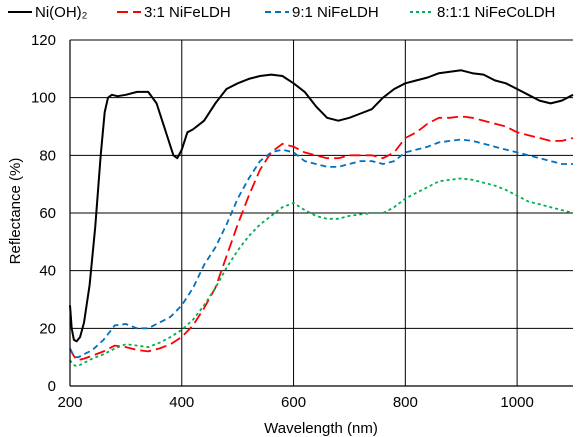 The image size is (585, 437). I want to click on y-tick-label: 100, so click(43, 98).